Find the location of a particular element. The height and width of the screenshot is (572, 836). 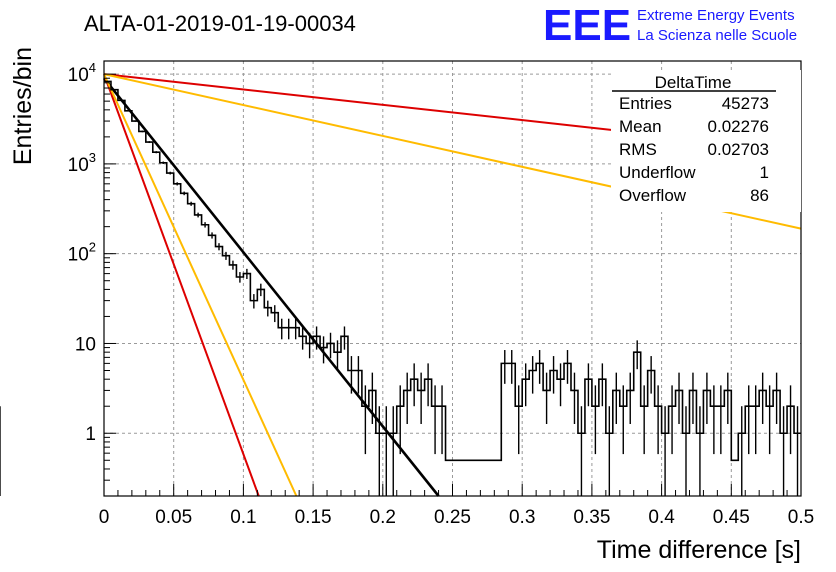

stats-title: DeltaTime is located at coordinates (693, 82).